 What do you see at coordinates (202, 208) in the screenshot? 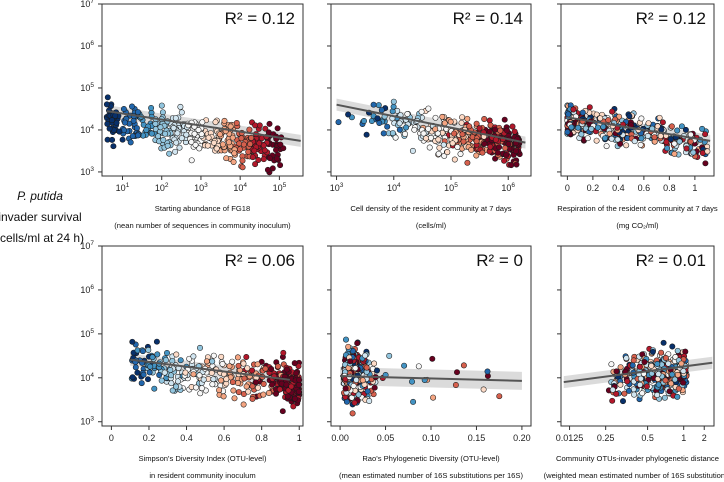
I see `x-axis-label: Starting abundance of FG18` at bounding box center [202, 208].